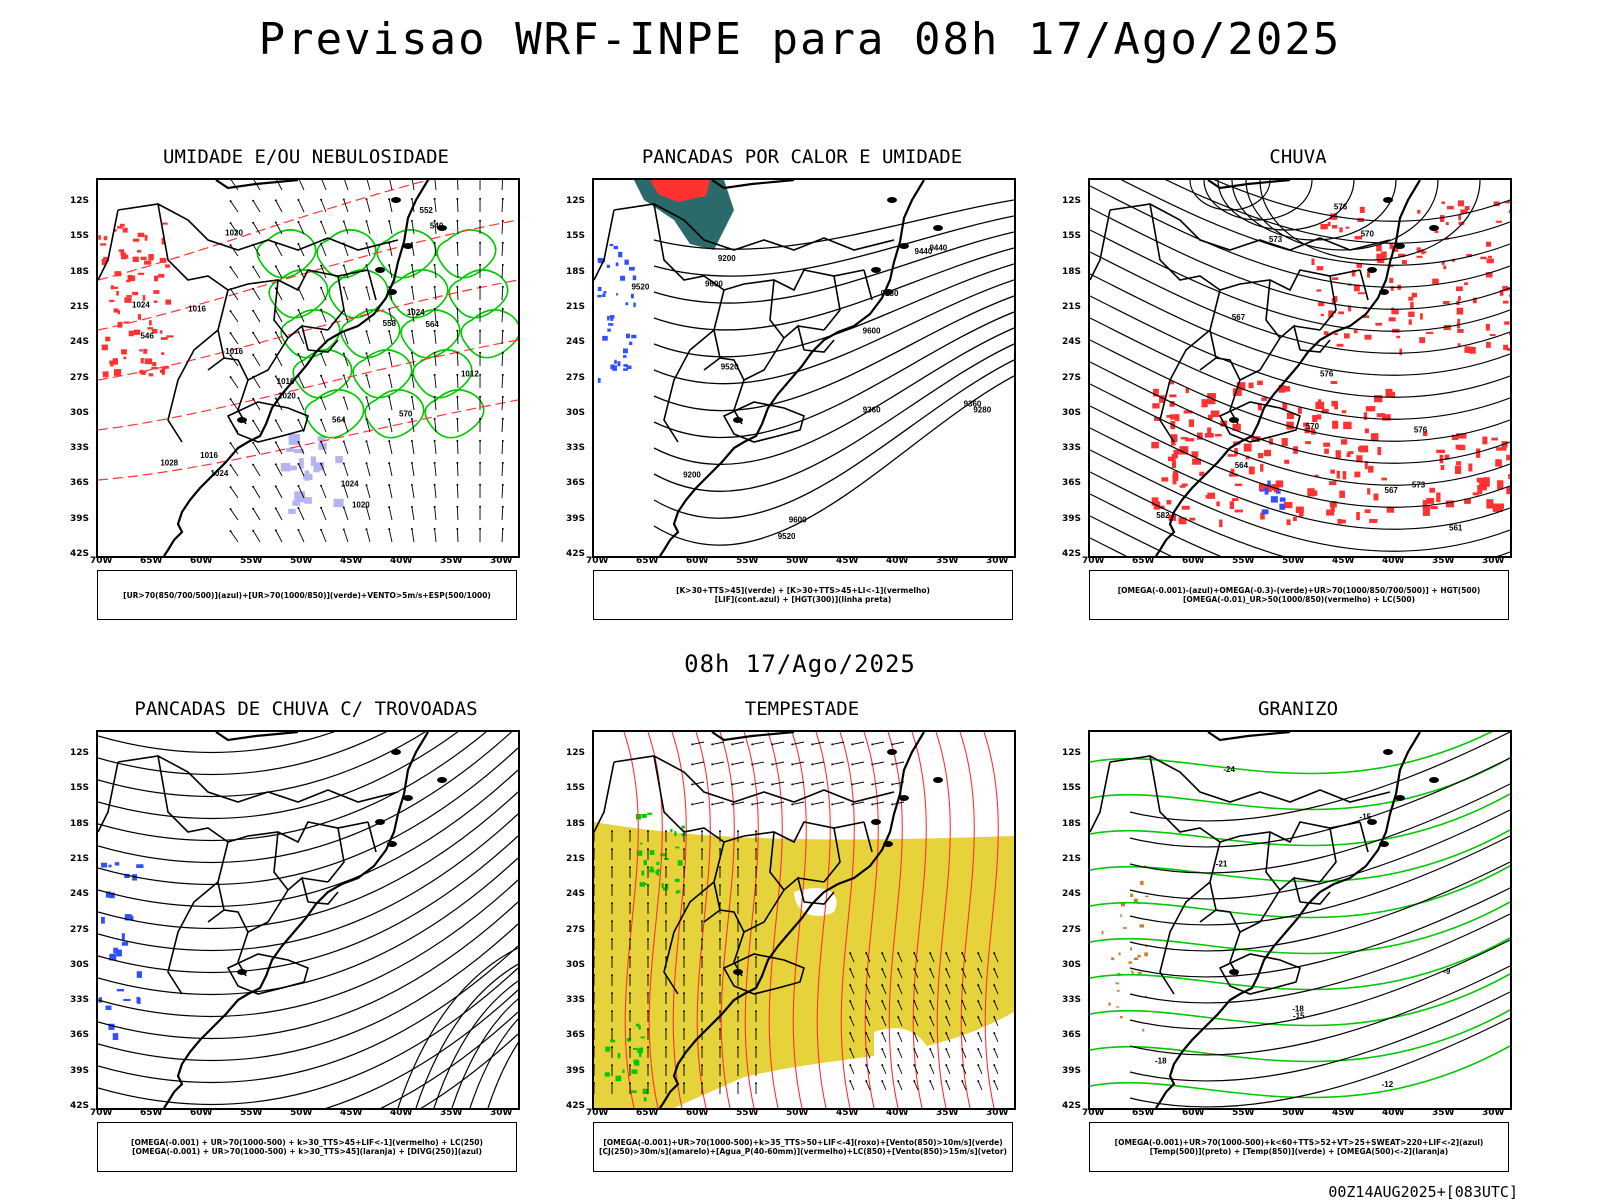 Image resolution: width=1600 pixels, height=1201 pixels. I want to click on contour-label: 576, so click(1421, 430).